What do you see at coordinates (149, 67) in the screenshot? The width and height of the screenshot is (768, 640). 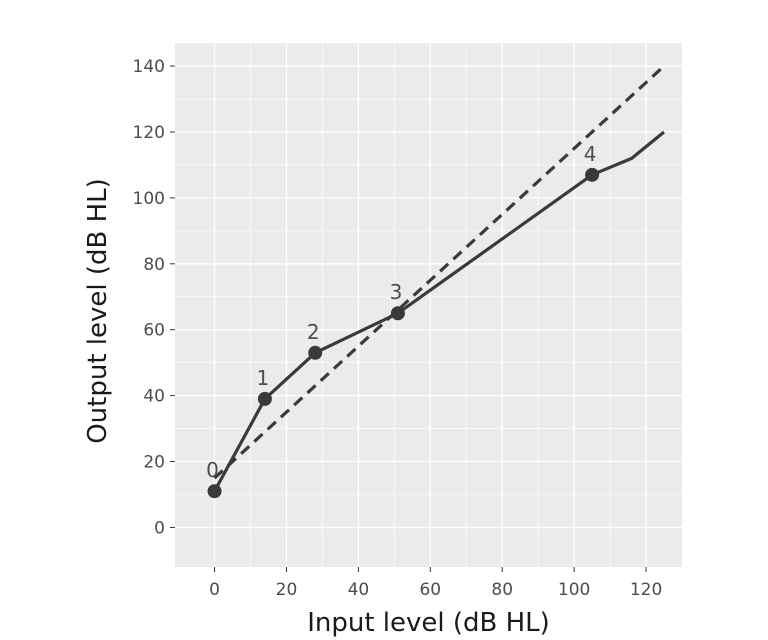 I see `y-tick-label: 140` at bounding box center [149, 67].